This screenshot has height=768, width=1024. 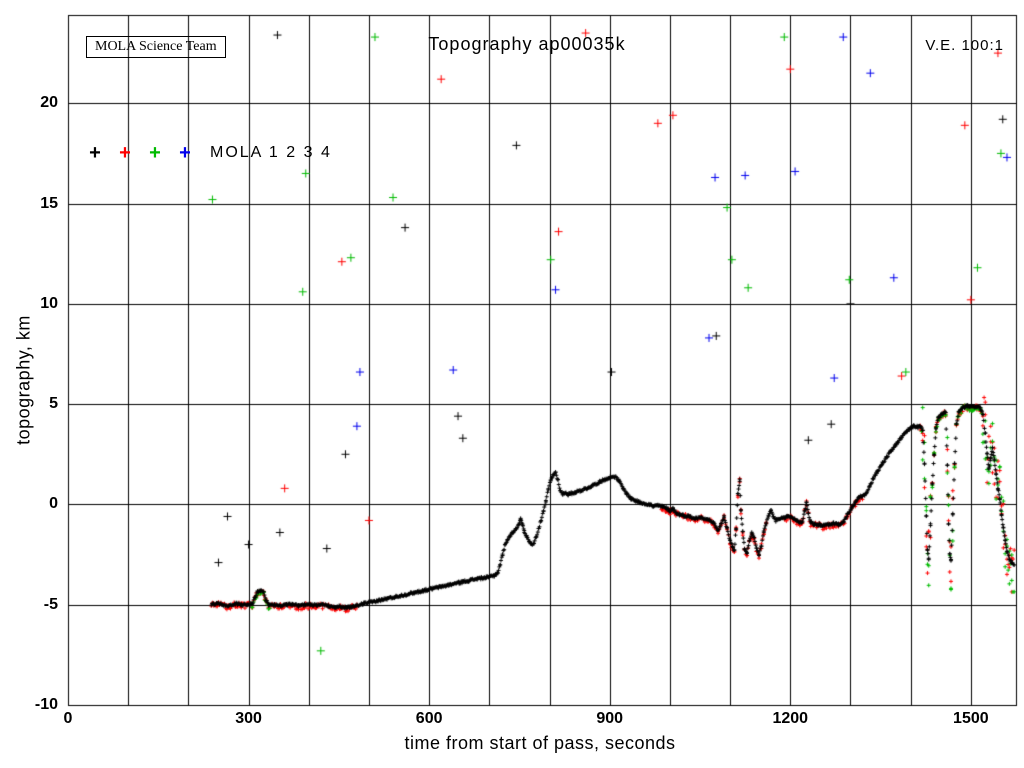 I want to click on x-tick-label: 1200, so click(x=790, y=718).